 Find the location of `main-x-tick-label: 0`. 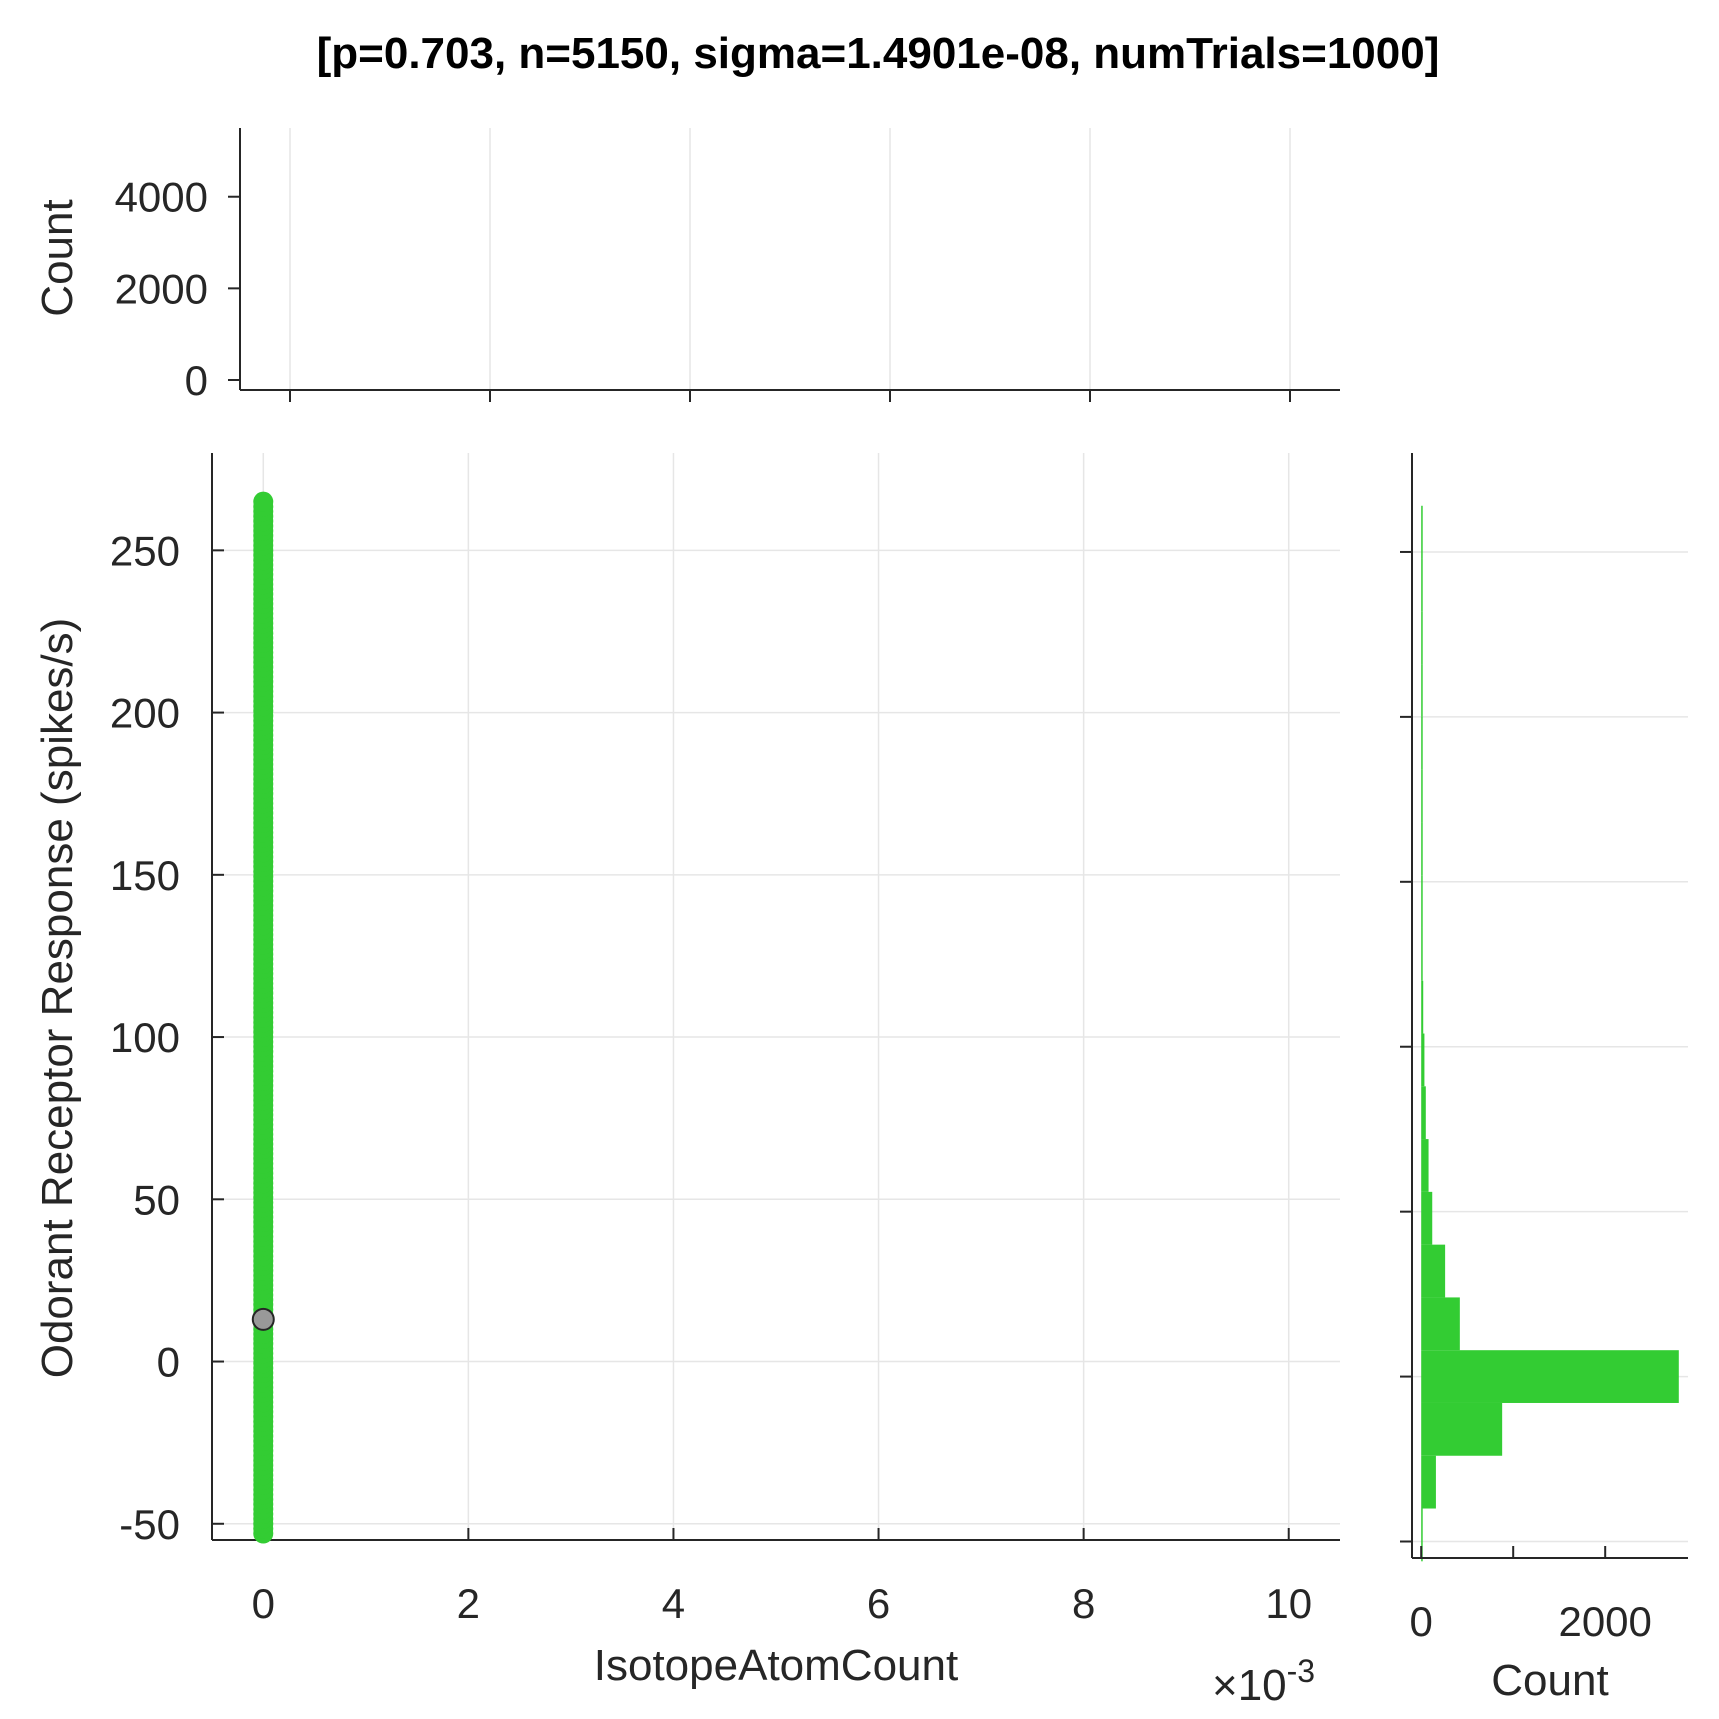

main-x-tick-label: 0 is located at coordinates (263, 1603).